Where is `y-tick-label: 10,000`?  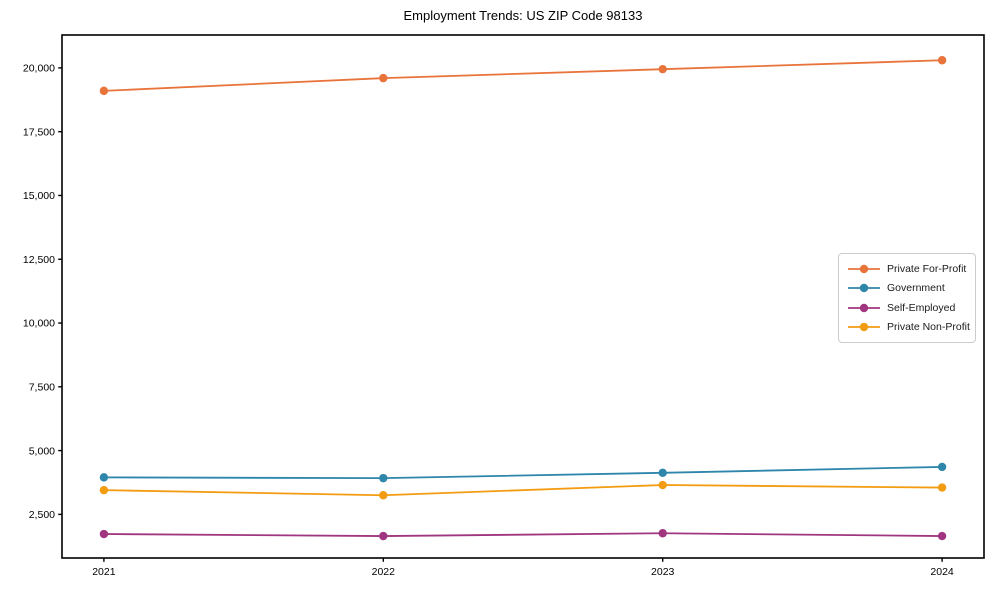 y-tick-label: 10,000 is located at coordinates (39, 324).